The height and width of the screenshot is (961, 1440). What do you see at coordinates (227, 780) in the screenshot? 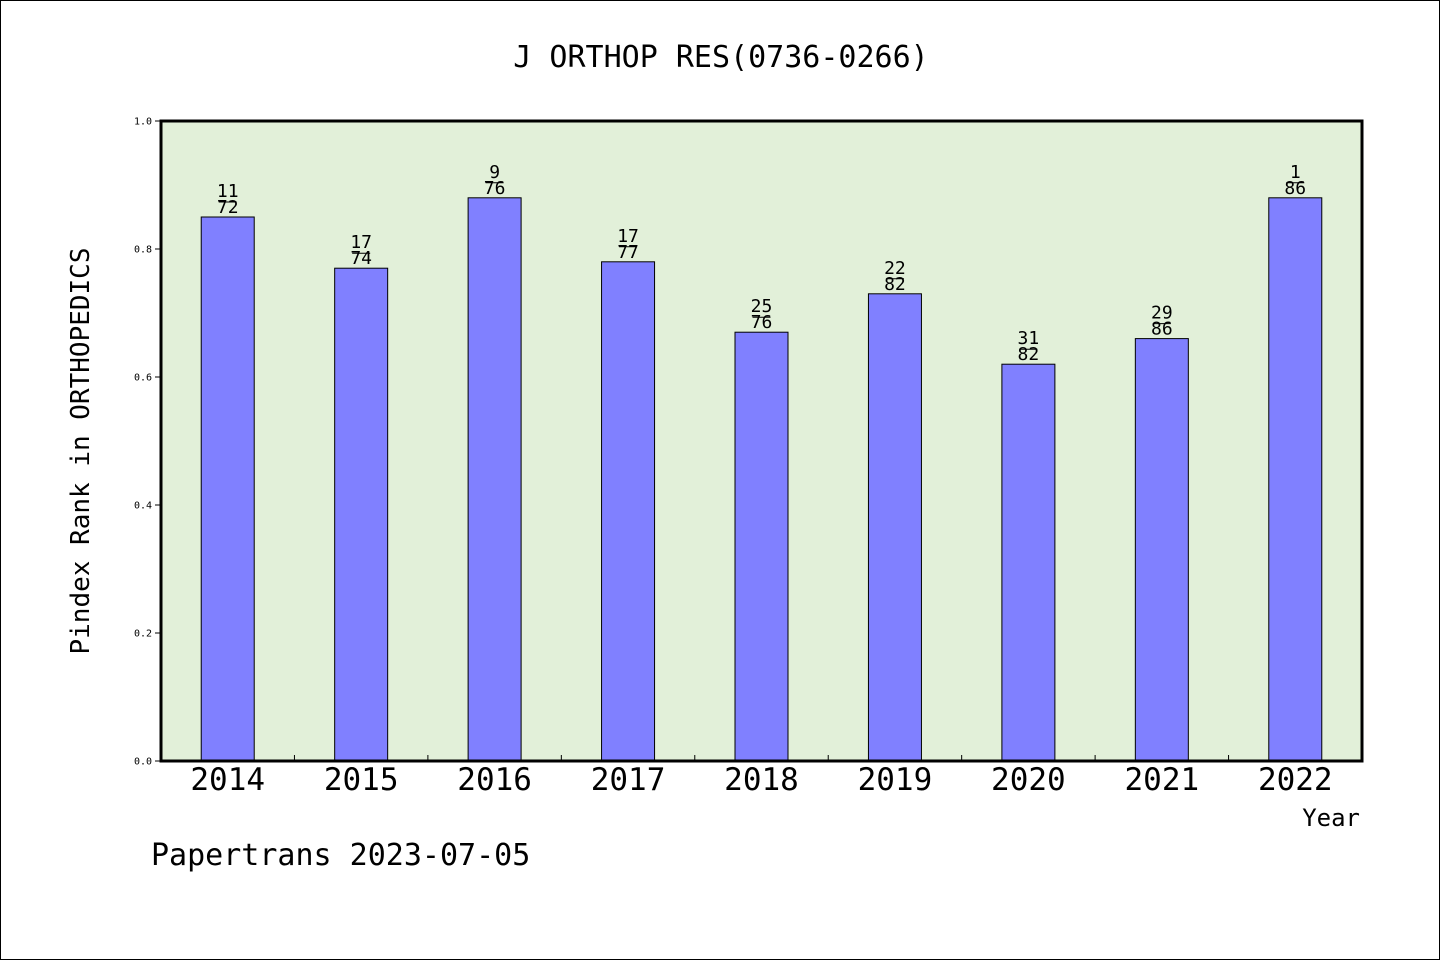
I see `x-tick-label: 2014` at bounding box center [227, 780].